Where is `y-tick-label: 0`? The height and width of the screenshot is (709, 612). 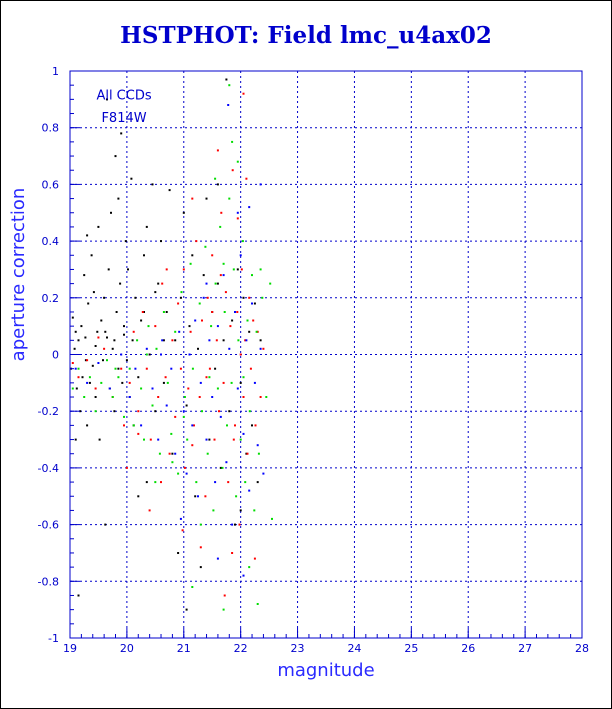
y-tick-label: 0 is located at coordinates (55, 355).